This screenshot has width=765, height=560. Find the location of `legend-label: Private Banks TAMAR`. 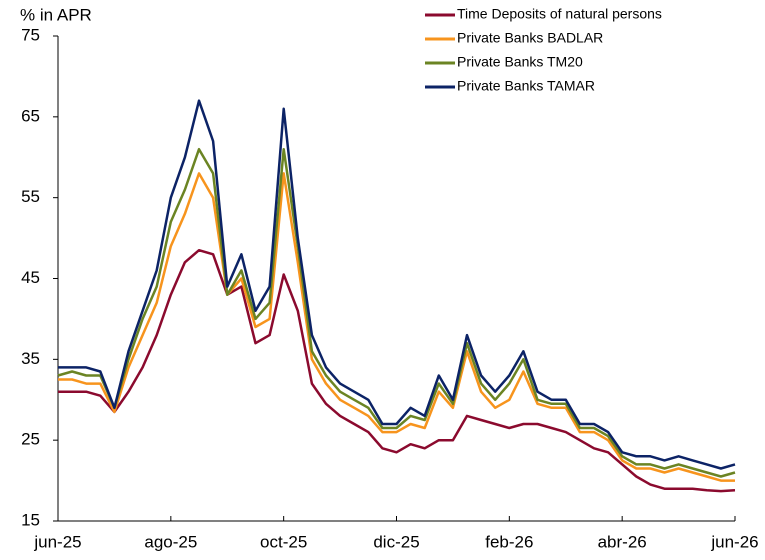

legend-label: Private Banks TAMAR is located at coordinates (526, 86).